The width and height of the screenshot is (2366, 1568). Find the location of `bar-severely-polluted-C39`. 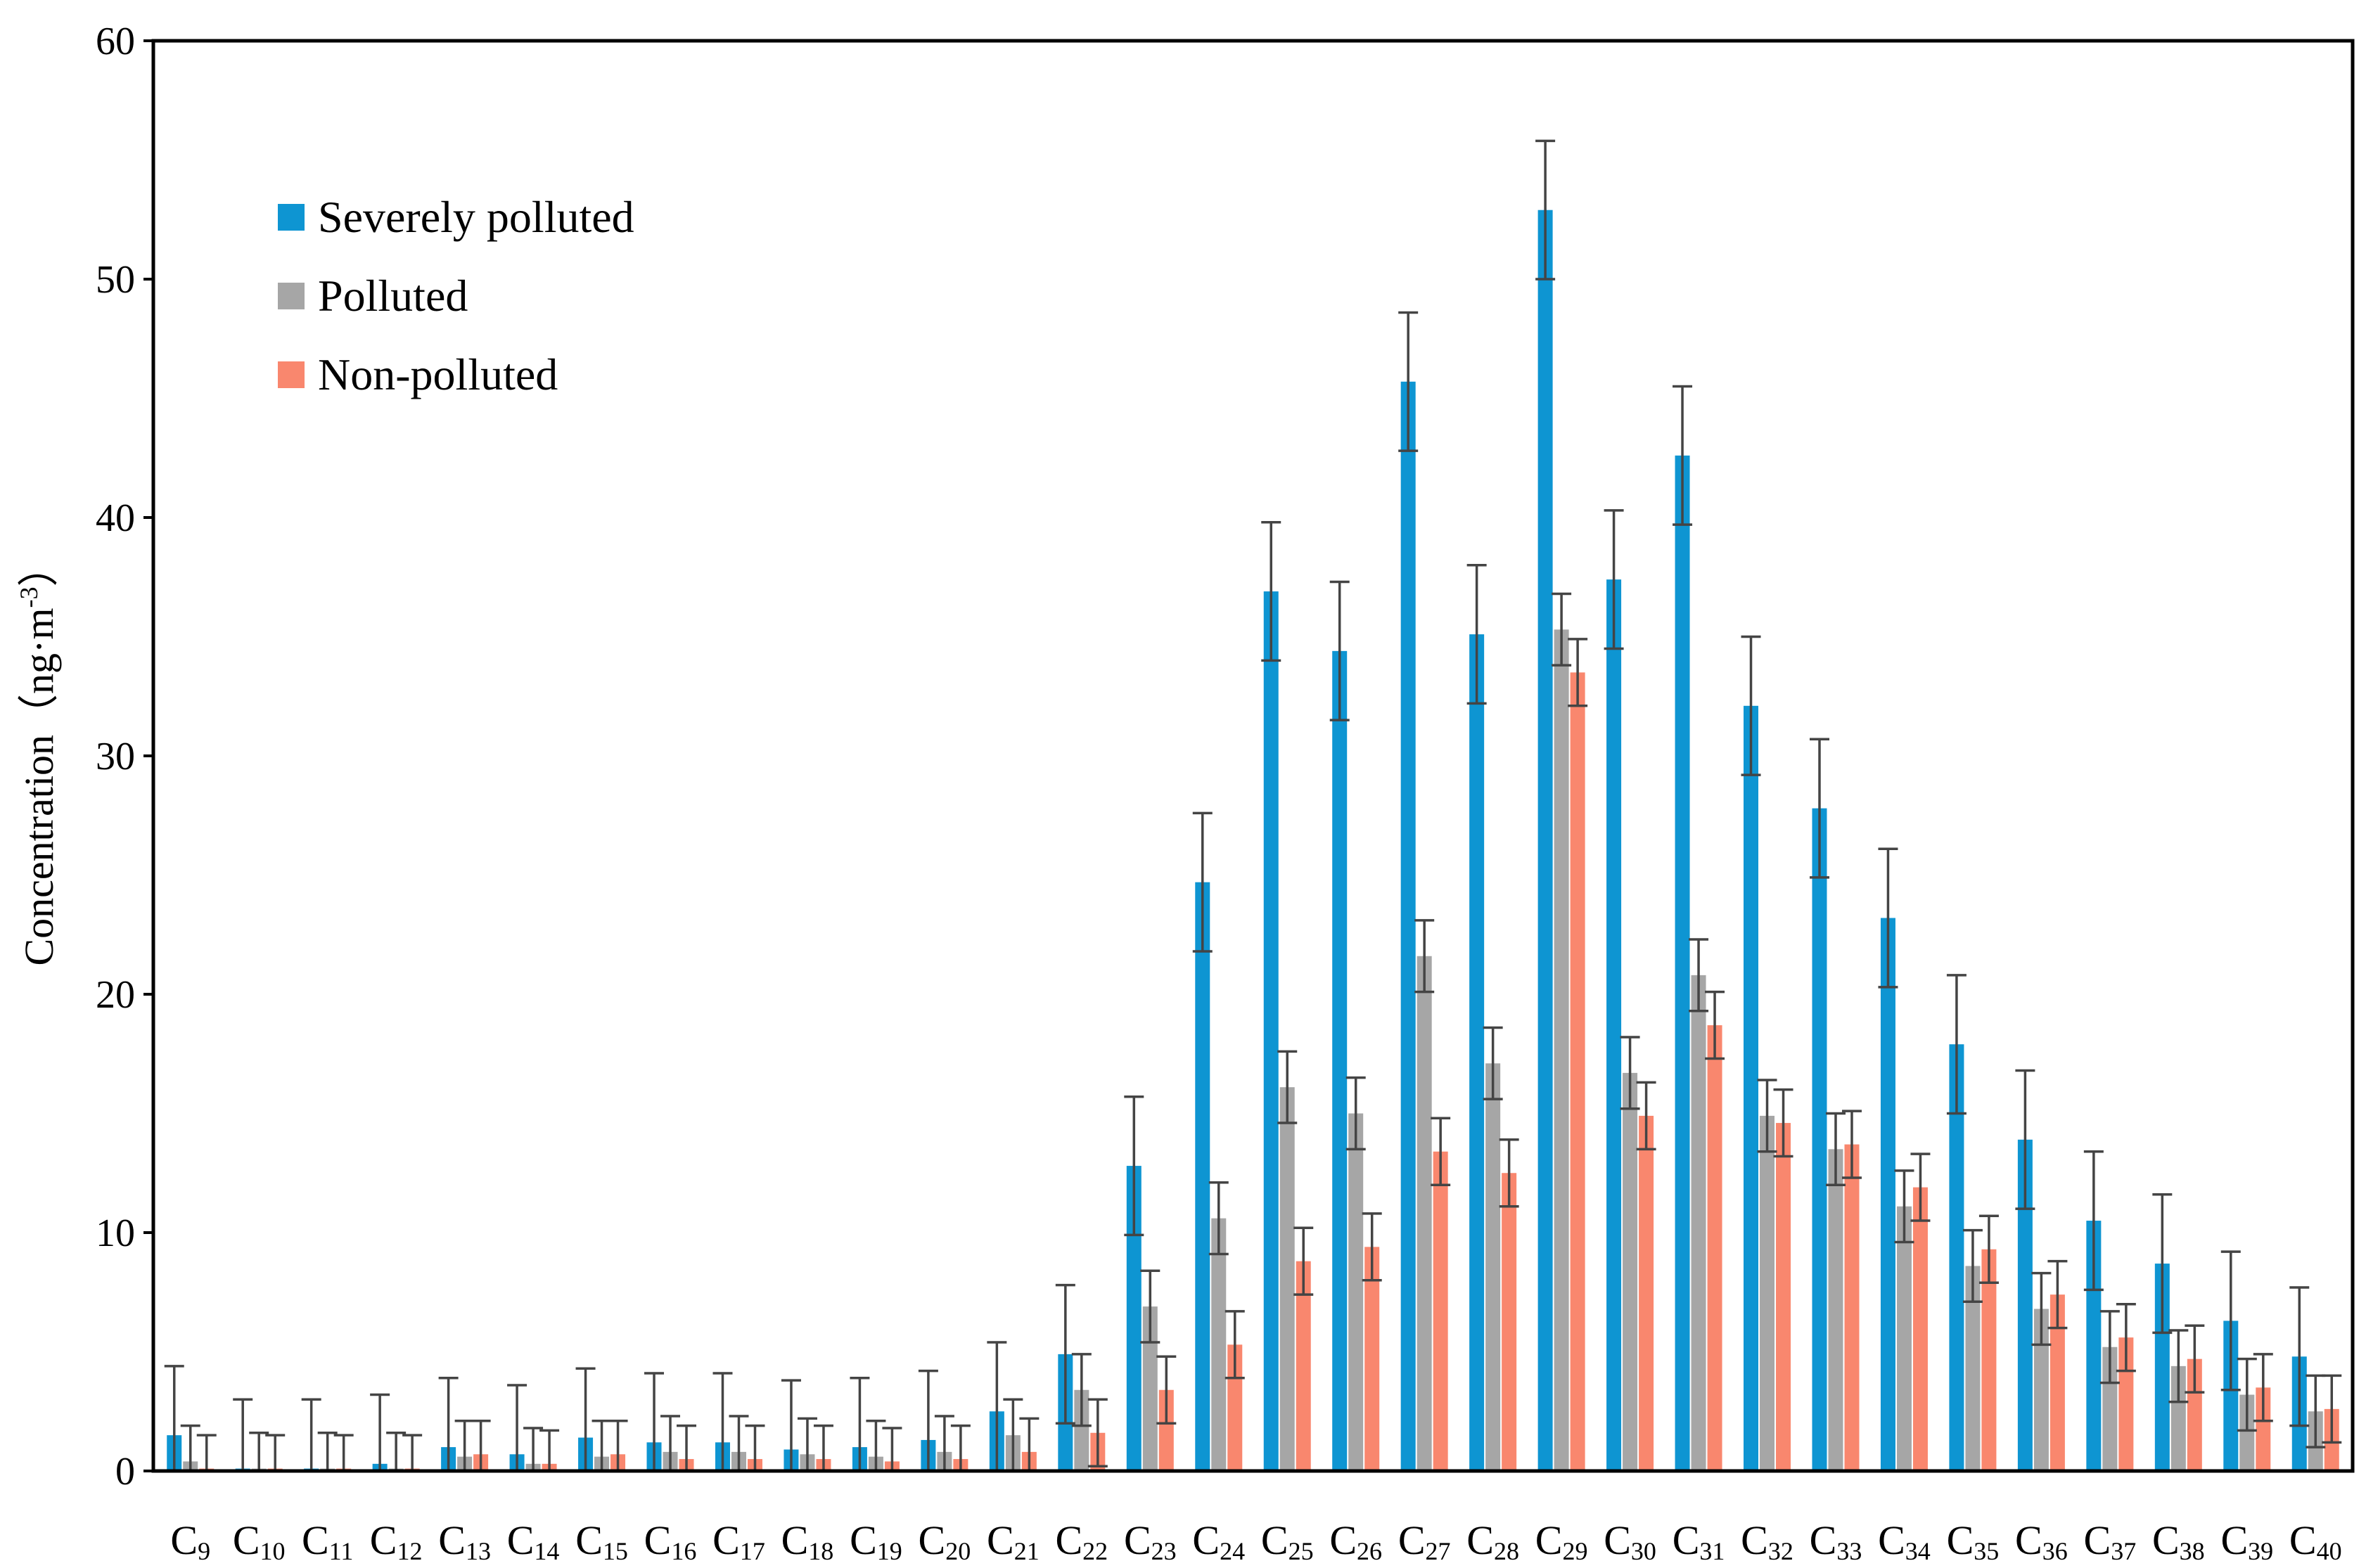

bar-severely-polluted-C39 is located at coordinates (2231, 1395).